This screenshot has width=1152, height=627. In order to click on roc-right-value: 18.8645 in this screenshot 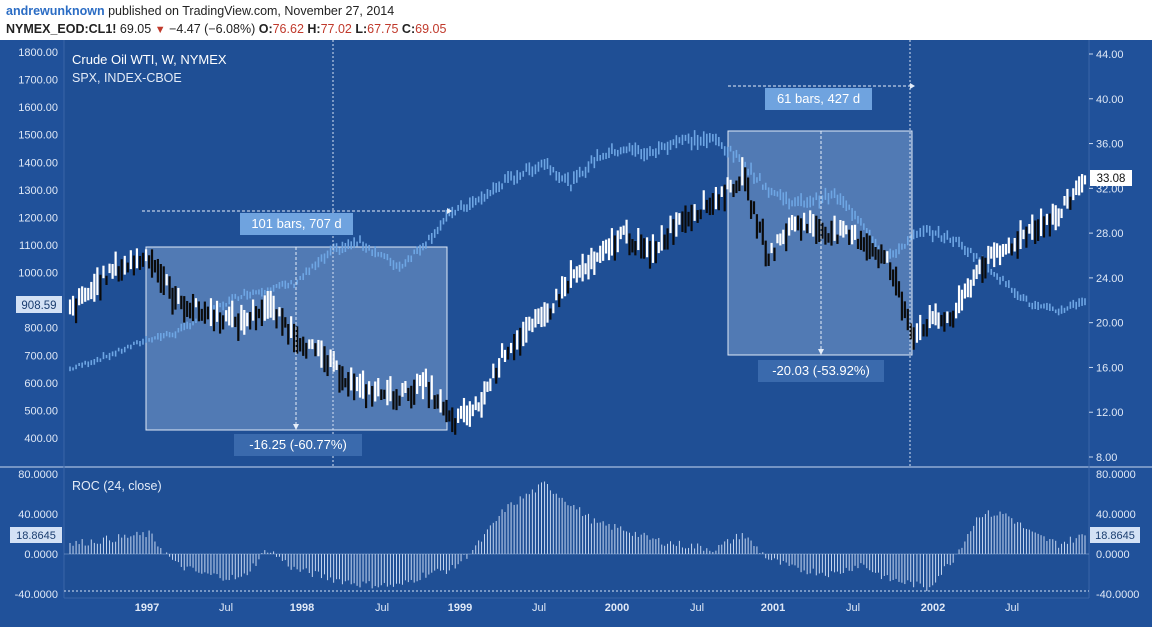, I will do `click(1115, 536)`.